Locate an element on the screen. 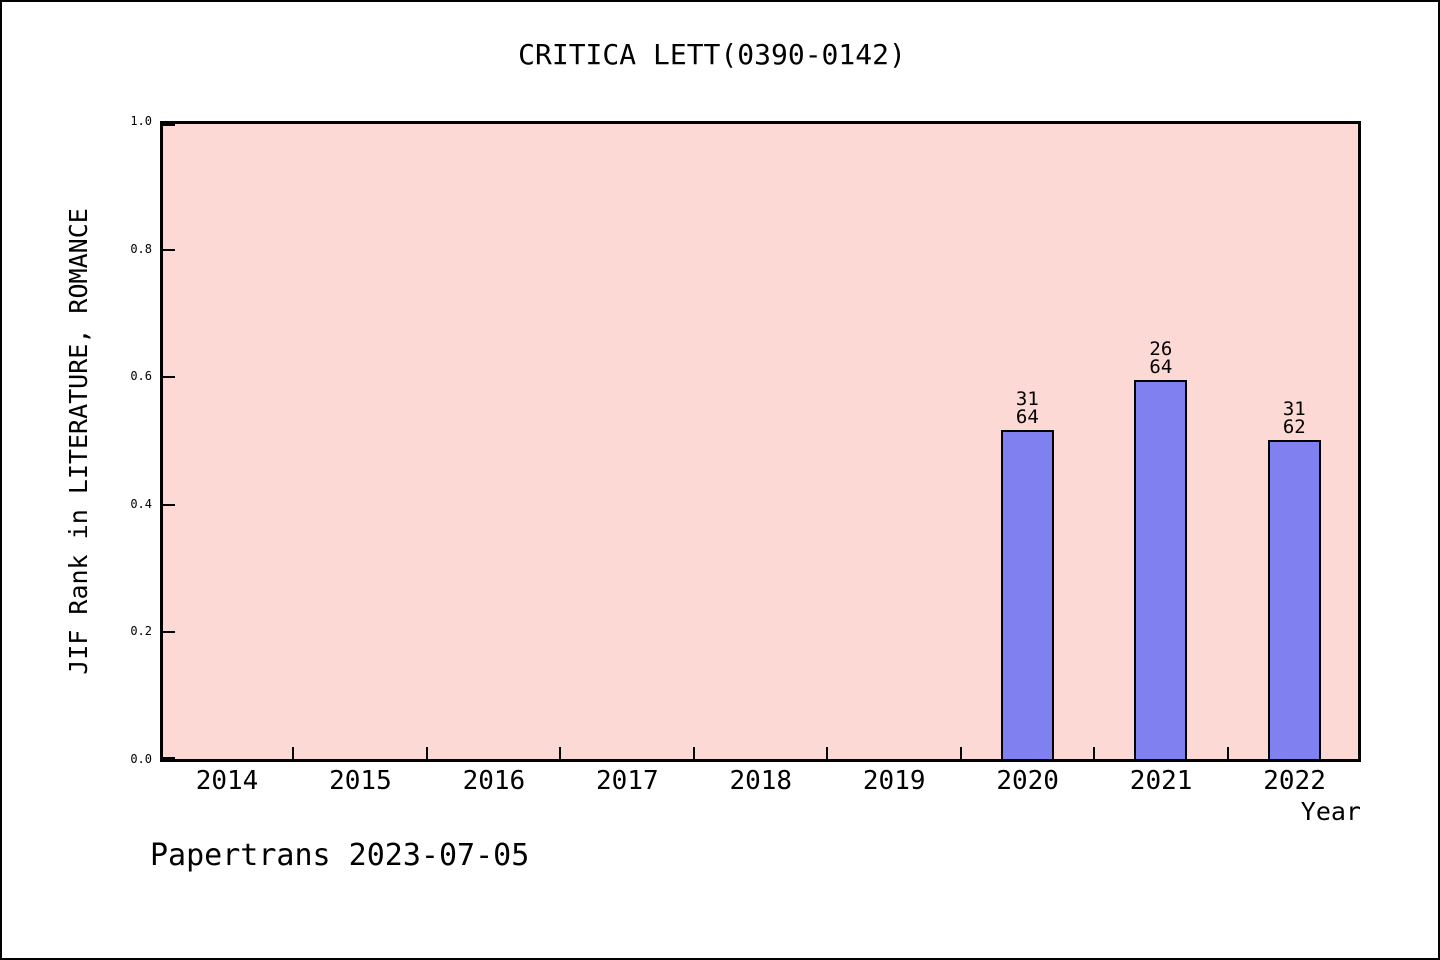 The height and width of the screenshot is (960, 1440). y-tick-label: 0.2 is located at coordinates (141, 631).